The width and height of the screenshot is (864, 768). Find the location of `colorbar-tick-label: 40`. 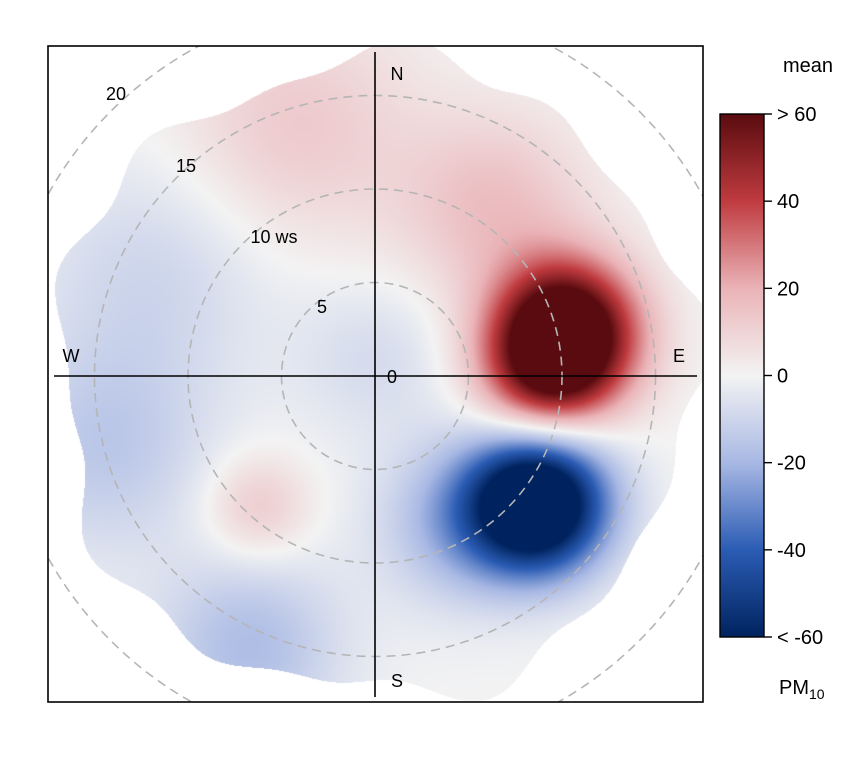

colorbar-tick-label: 40 is located at coordinates (788, 202).